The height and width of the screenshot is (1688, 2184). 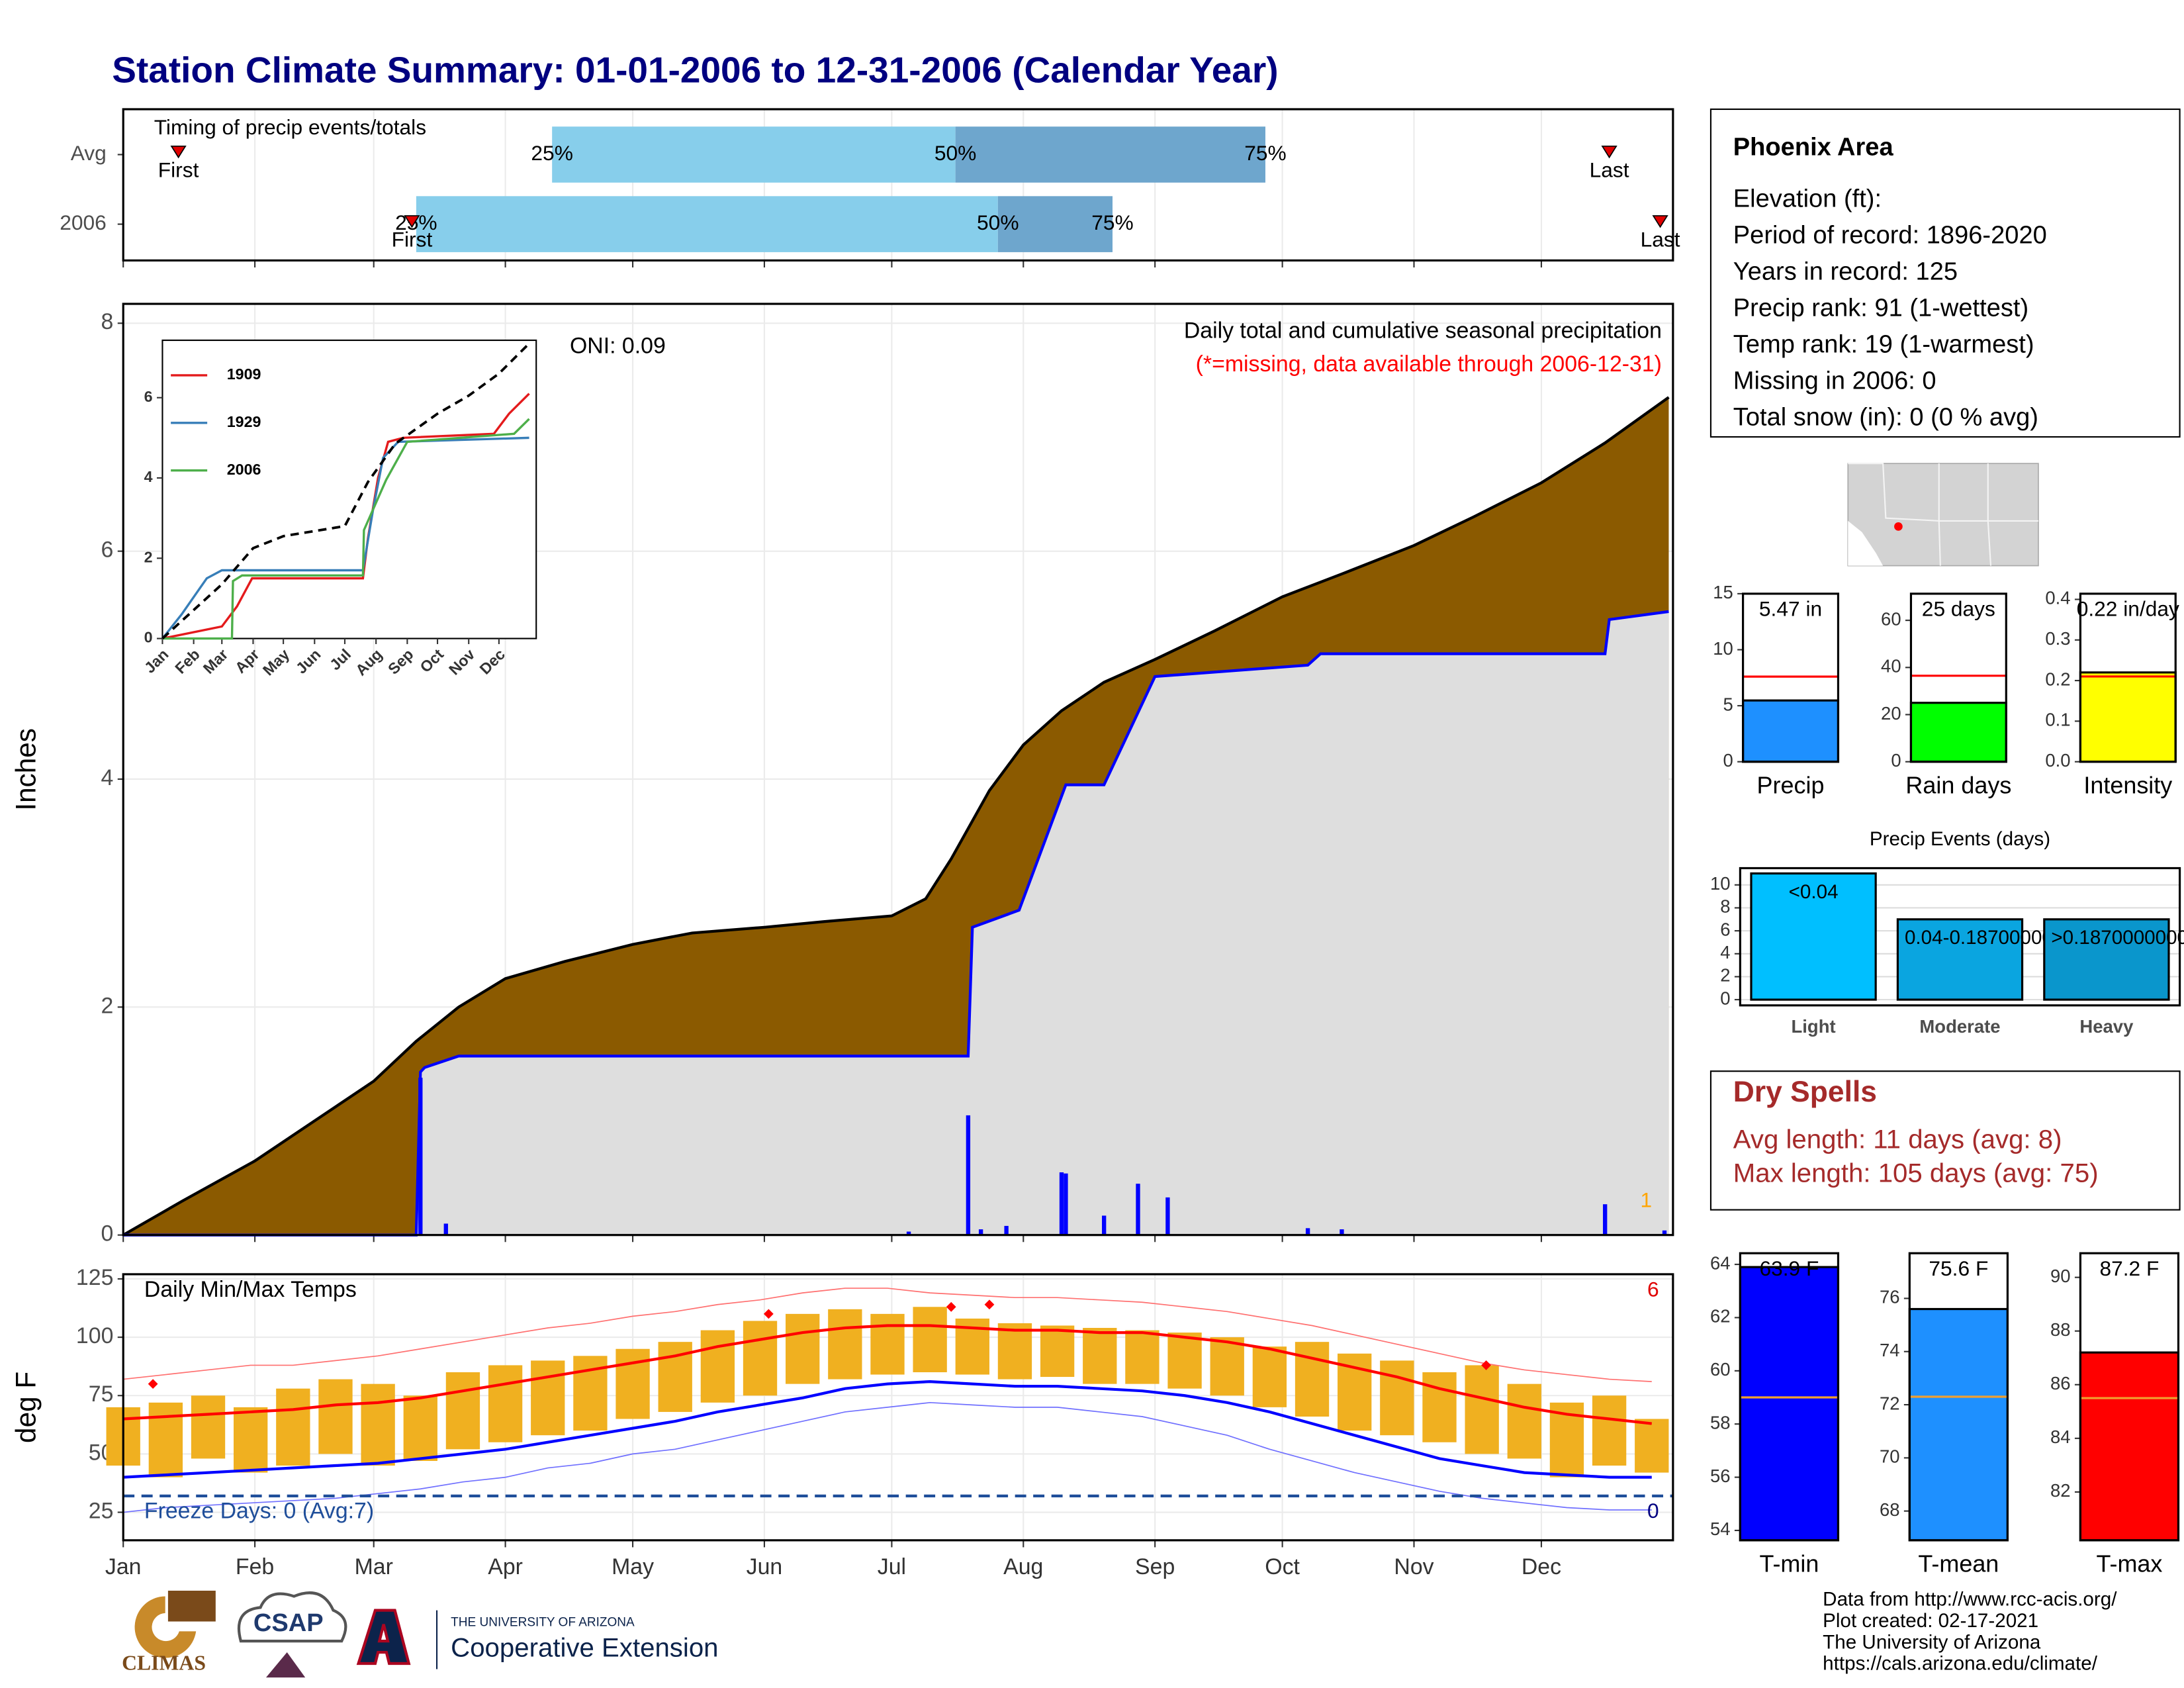 What do you see at coordinates (124, 1566) in the screenshot?
I see `x-tick-label: Jan` at bounding box center [124, 1566].